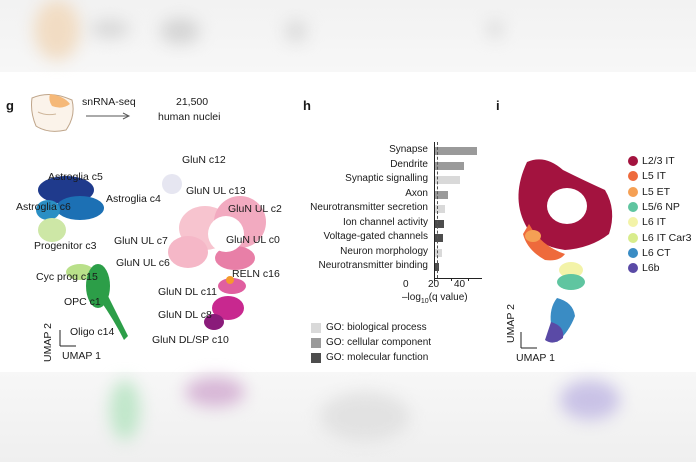 This screenshot has width=696, height=462. I want to click on cluster-label-astroglia-c4: Astroglia c4, so click(133, 199).